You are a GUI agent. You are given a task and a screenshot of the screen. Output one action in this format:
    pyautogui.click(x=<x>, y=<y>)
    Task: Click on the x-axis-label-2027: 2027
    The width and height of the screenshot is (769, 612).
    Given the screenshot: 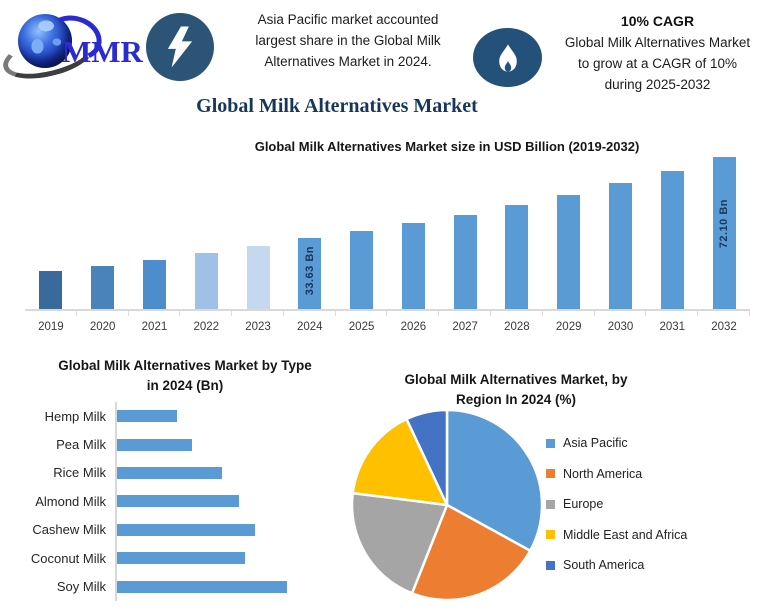 What is the action you would take?
    pyautogui.click(x=465, y=327)
    